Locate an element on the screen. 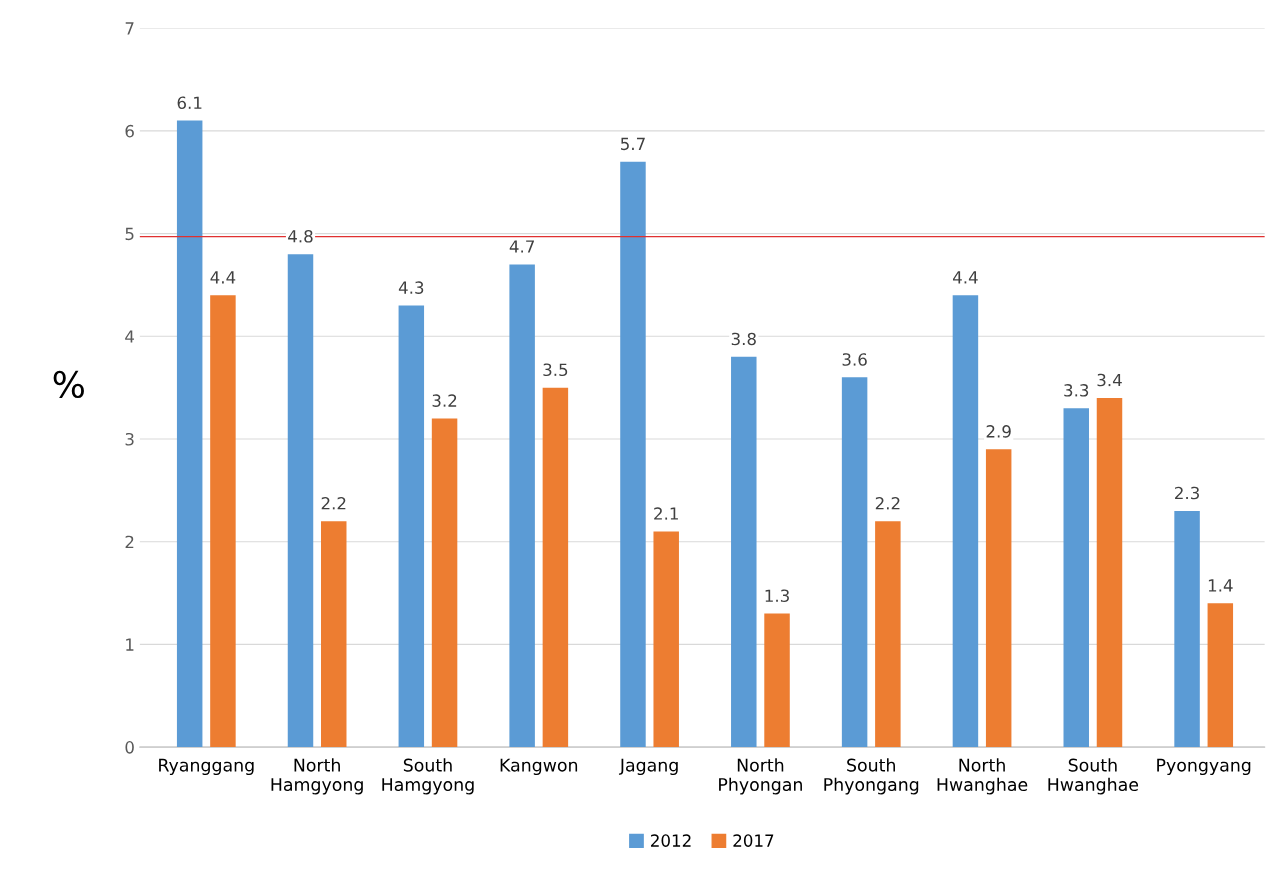 This screenshot has height=881, width=1271. data-label: 3.3 is located at coordinates (1076, 390).